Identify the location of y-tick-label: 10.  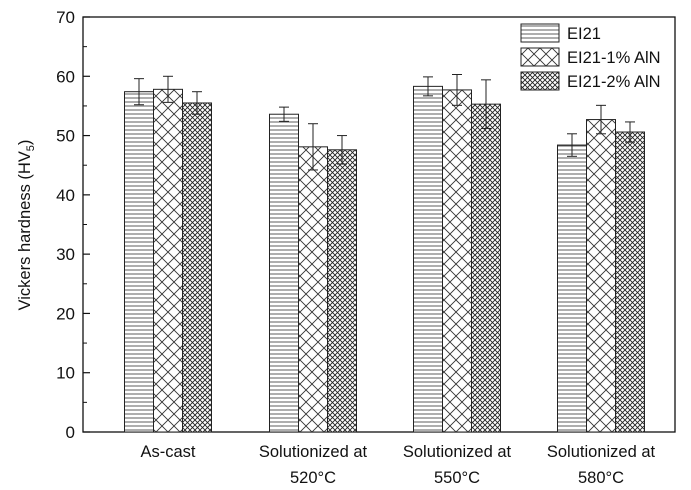
(65, 373).